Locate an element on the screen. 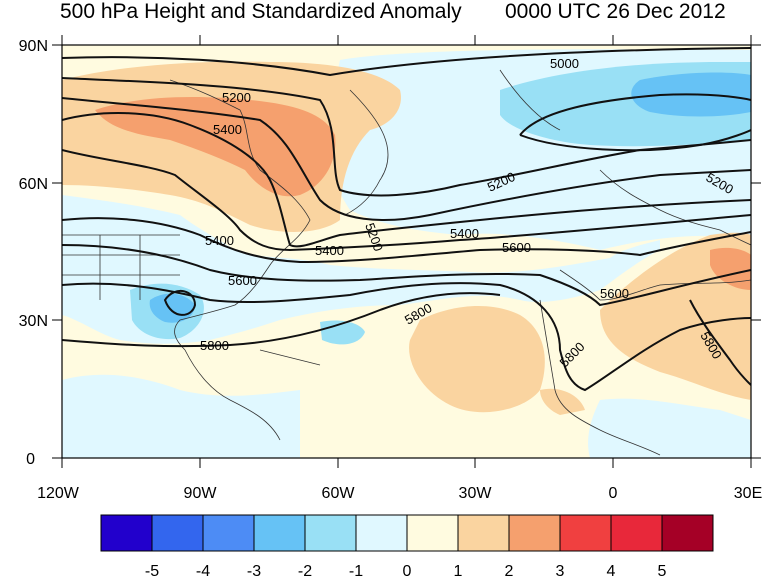 This screenshot has width=768, height=577. colorbar is located at coordinates (407, 533).